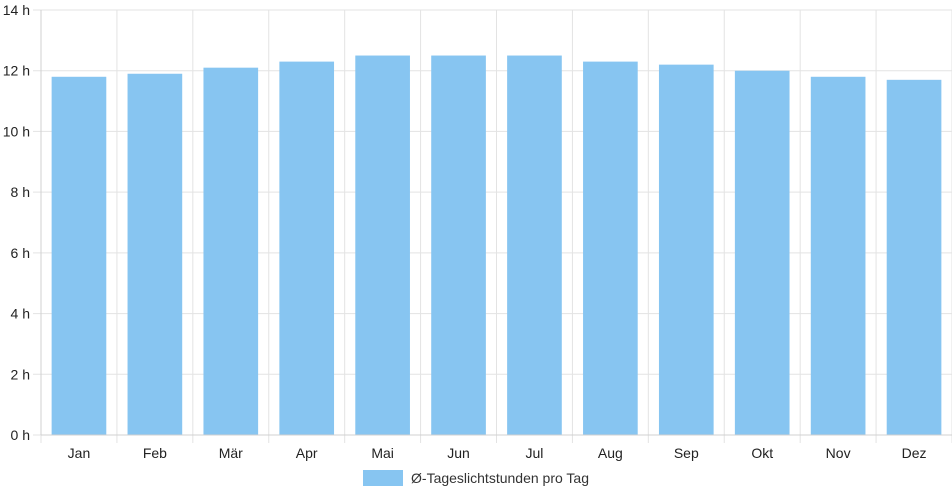 The image size is (952, 500). What do you see at coordinates (20, 314) in the screenshot?
I see `y-tick-label: 4 h` at bounding box center [20, 314].